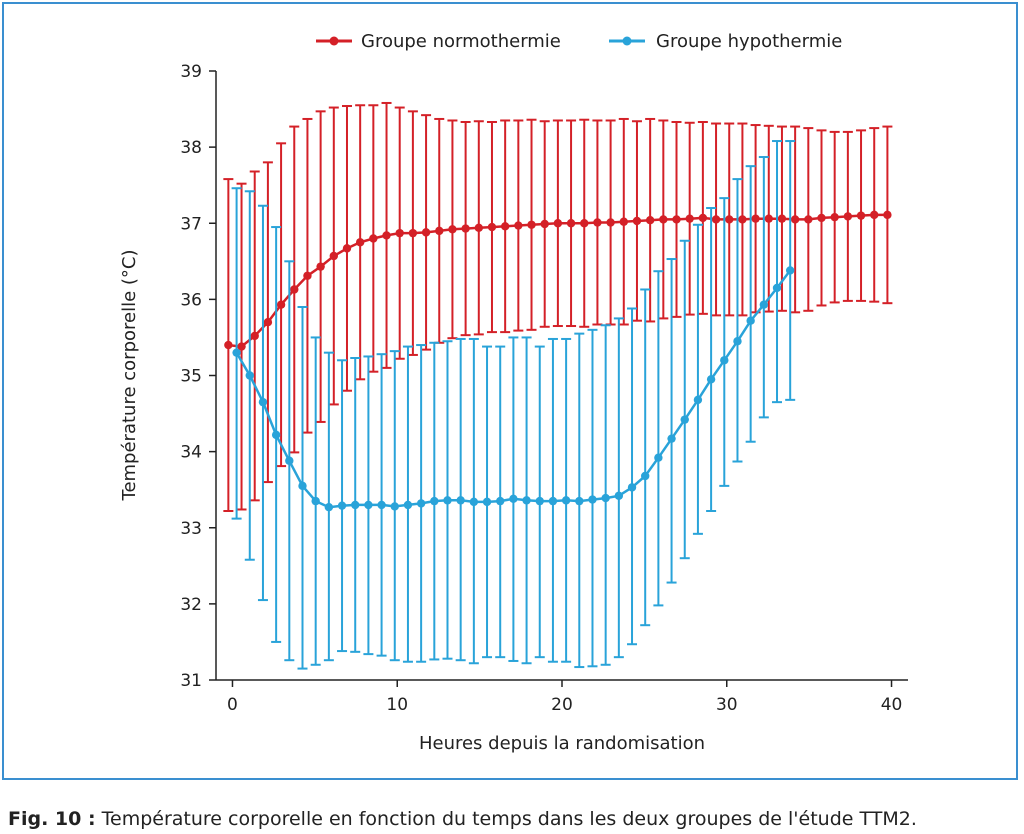 The width and height of the screenshot is (1024, 834). I want to click on x-tick-label: 0, so click(232, 705).